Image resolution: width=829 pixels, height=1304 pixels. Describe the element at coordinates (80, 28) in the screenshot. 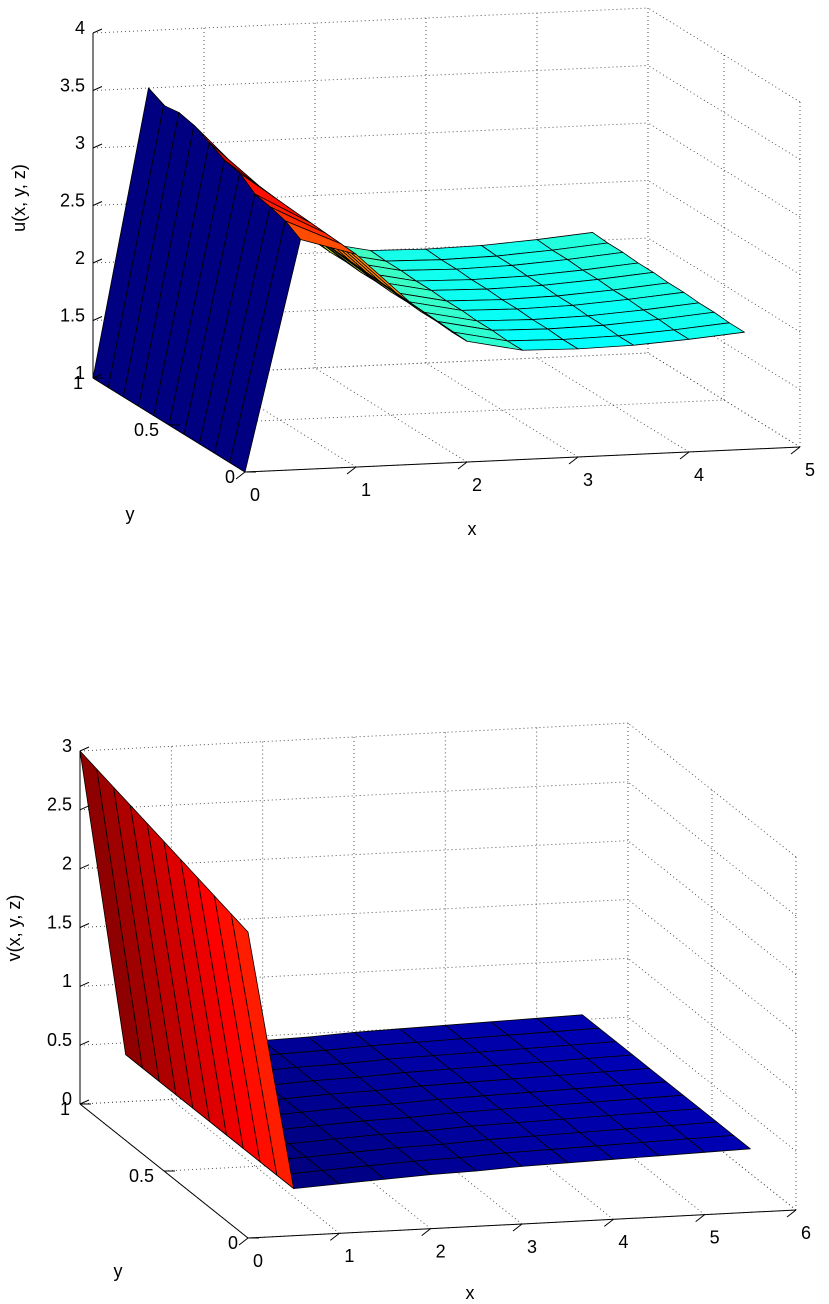

I see `z-tick-label: 4` at that location.